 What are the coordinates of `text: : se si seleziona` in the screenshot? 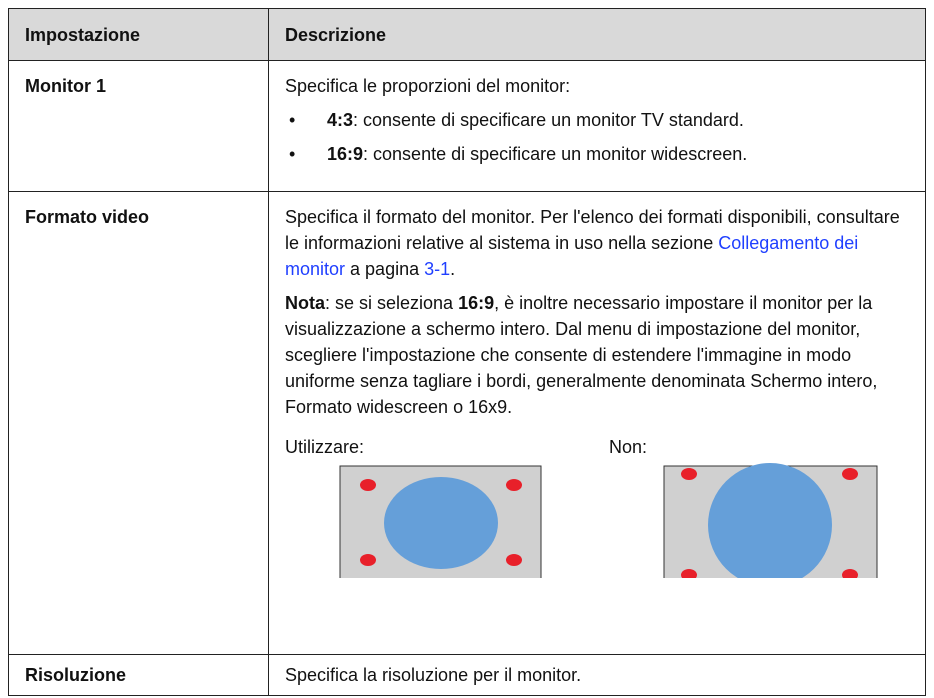 It's located at (392, 303).